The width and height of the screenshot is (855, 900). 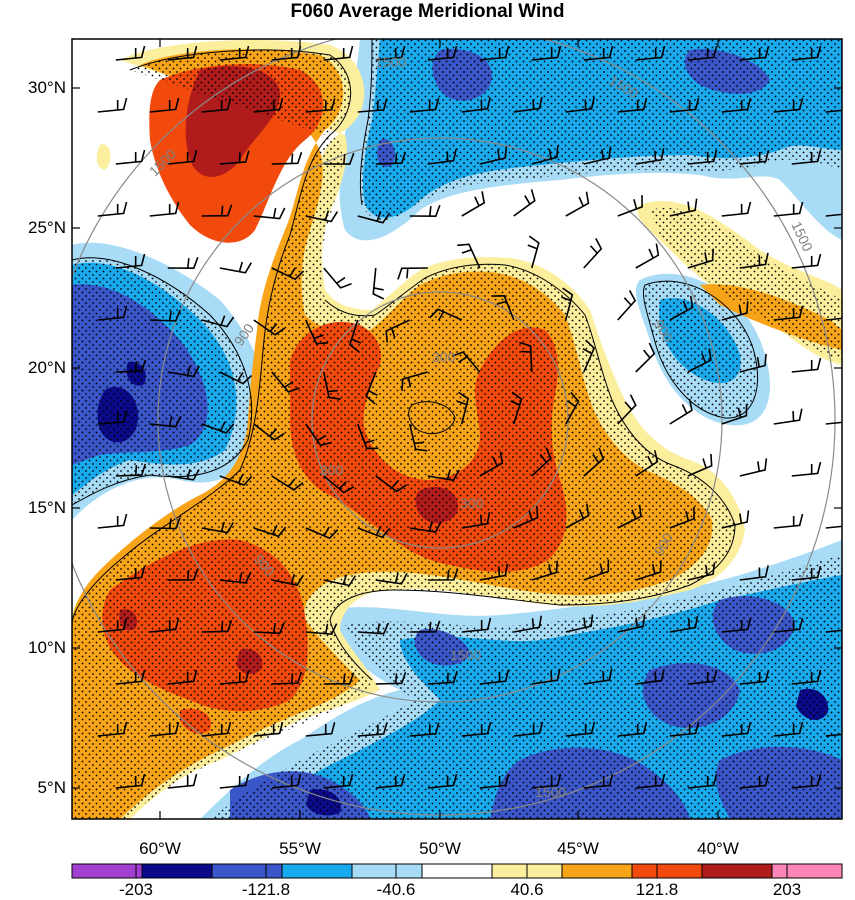 What do you see at coordinates (47, 647) in the screenshot?
I see `lat-label: 10°N` at bounding box center [47, 647].